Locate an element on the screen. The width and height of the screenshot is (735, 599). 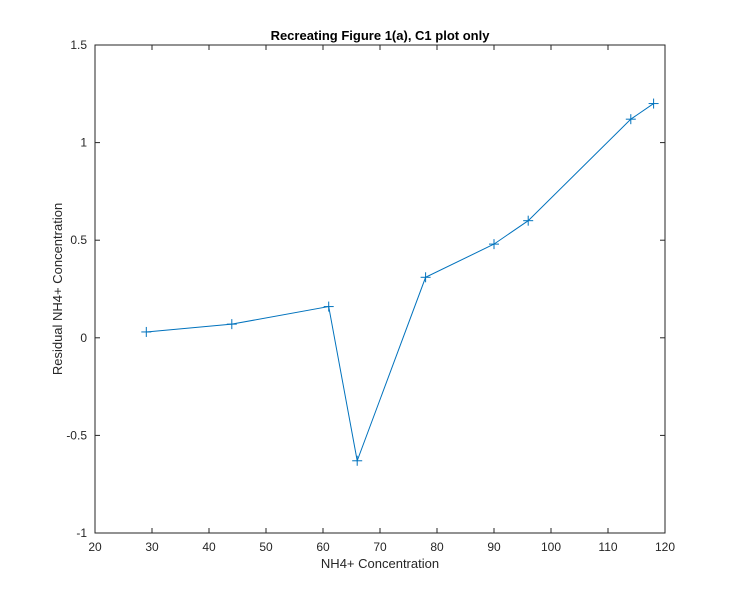
y-tick-label: 1 is located at coordinates (83, 143).